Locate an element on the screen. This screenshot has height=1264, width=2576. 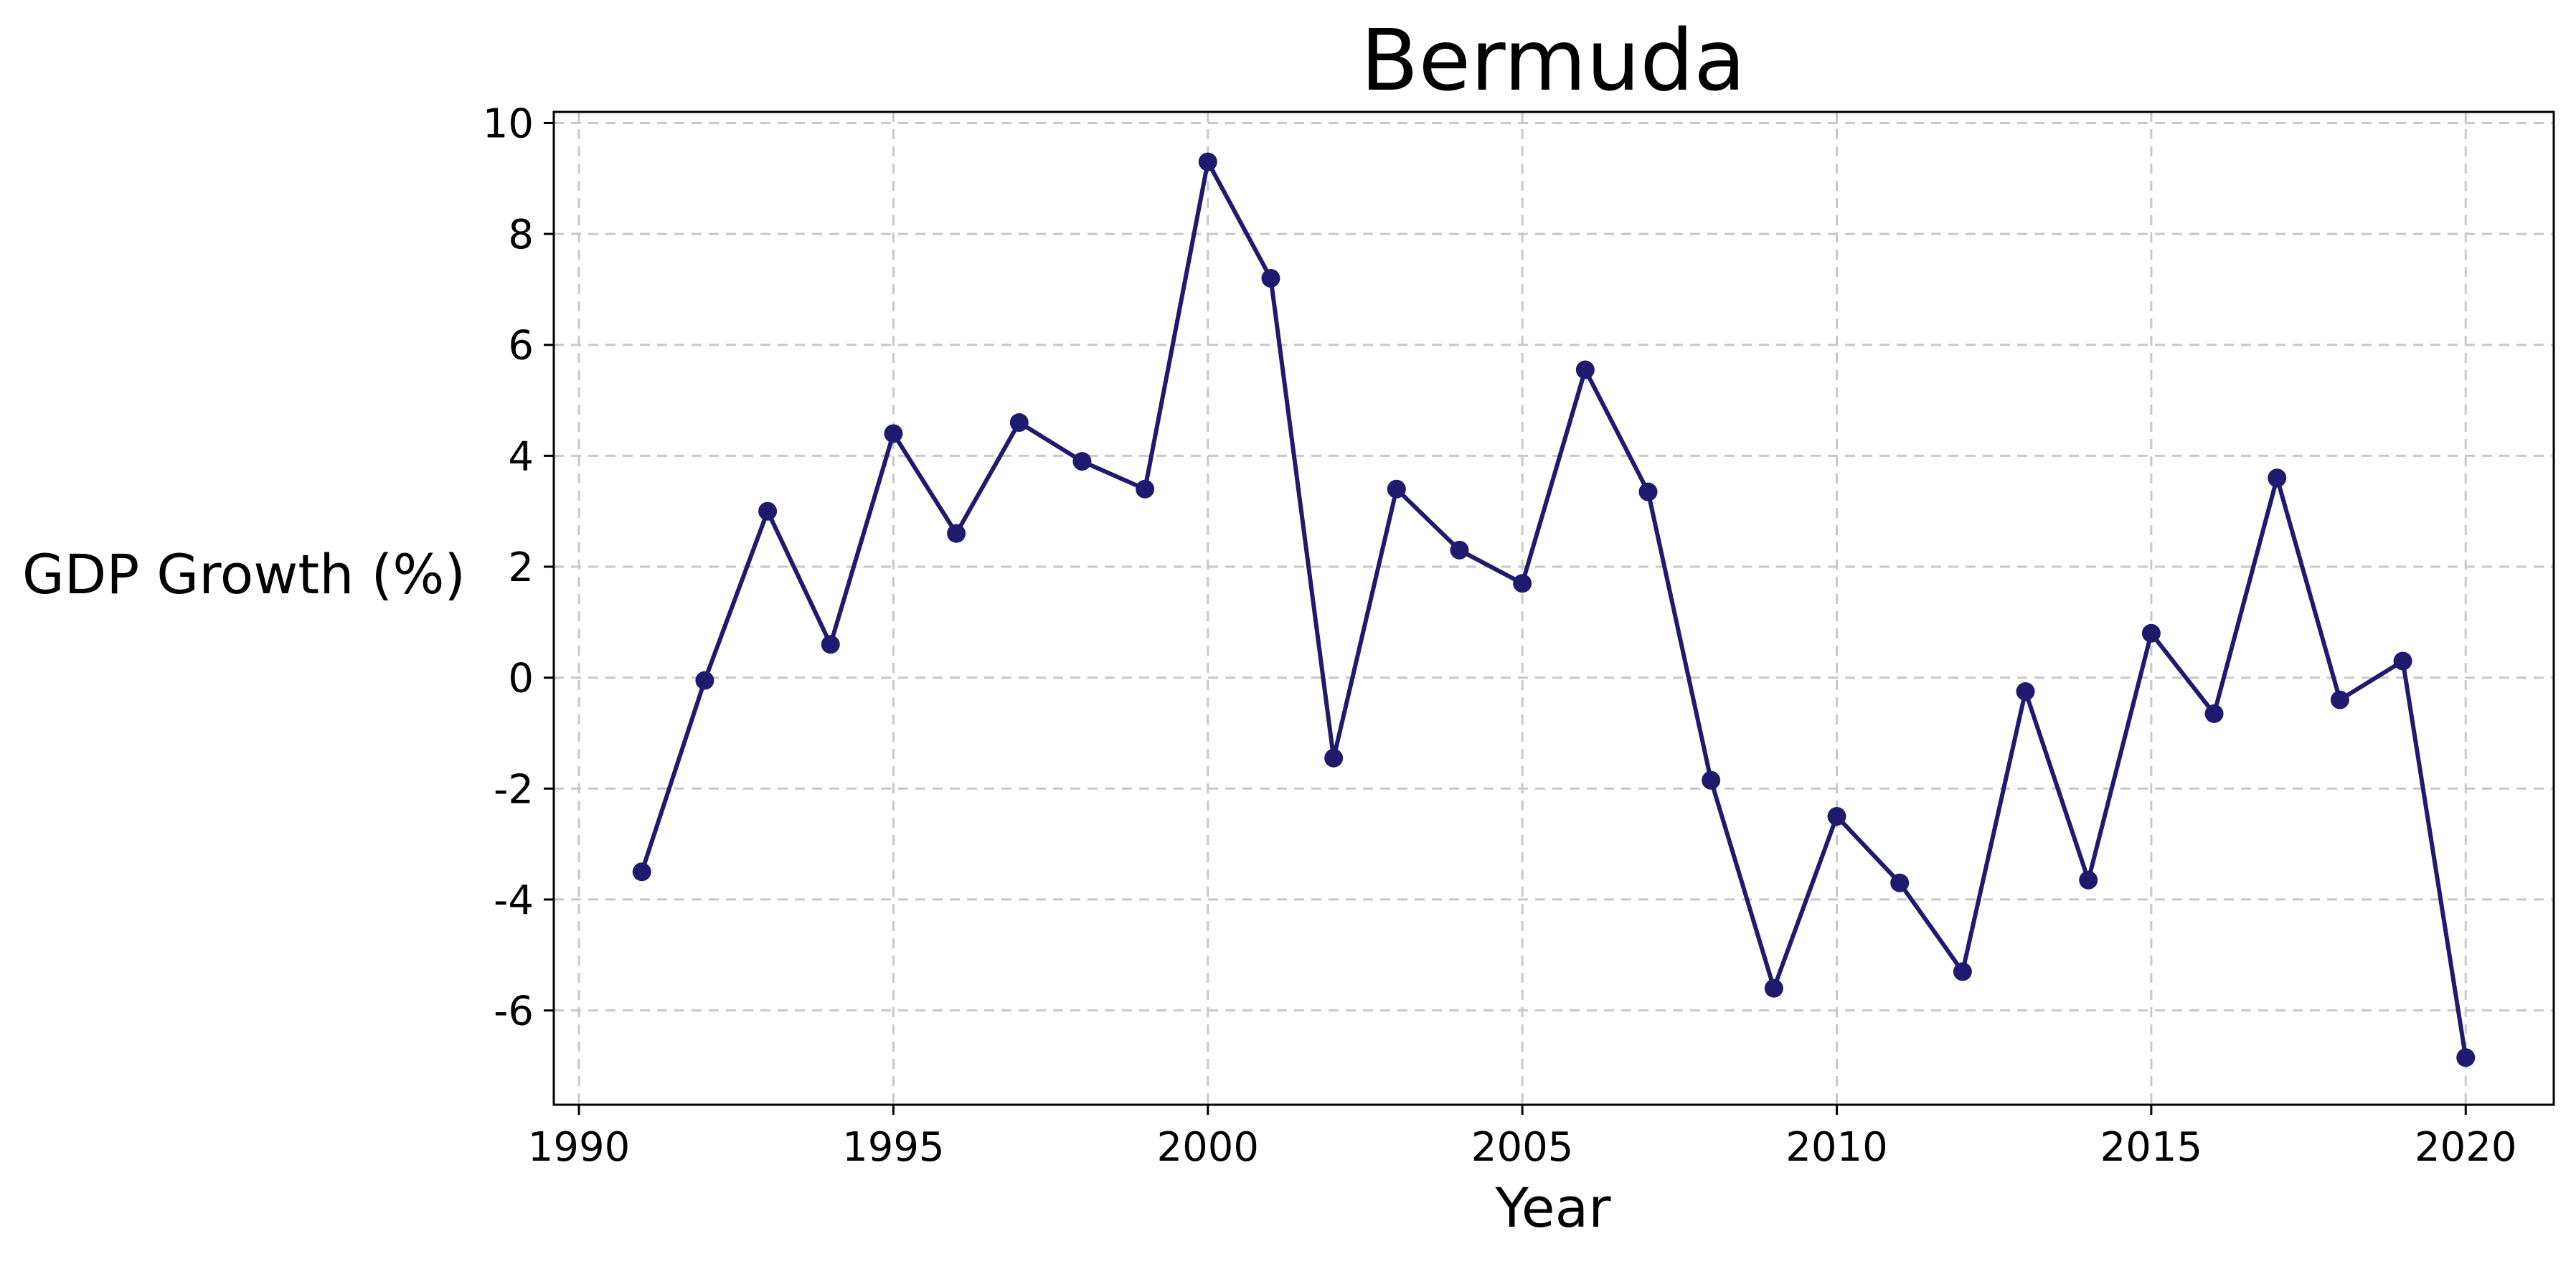
chart-title: Bermuda is located at coordinates (1553, 60).